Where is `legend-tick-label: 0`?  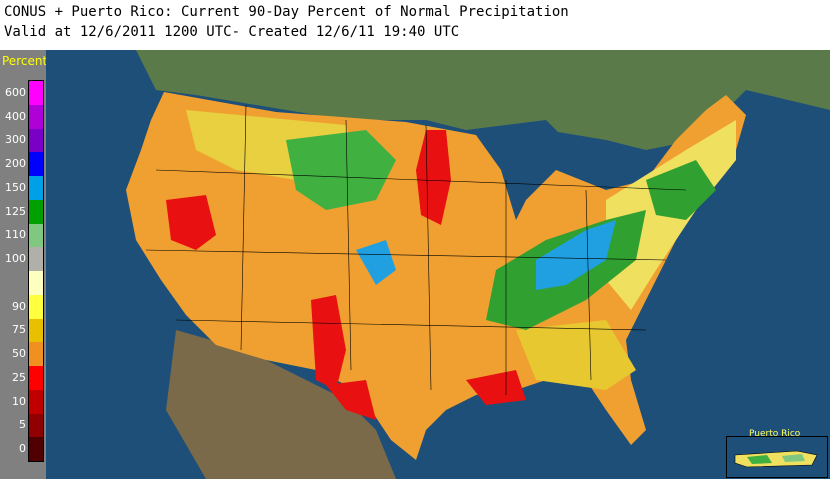 legend-tick-label: 0 is located at coordinates (22, 449).